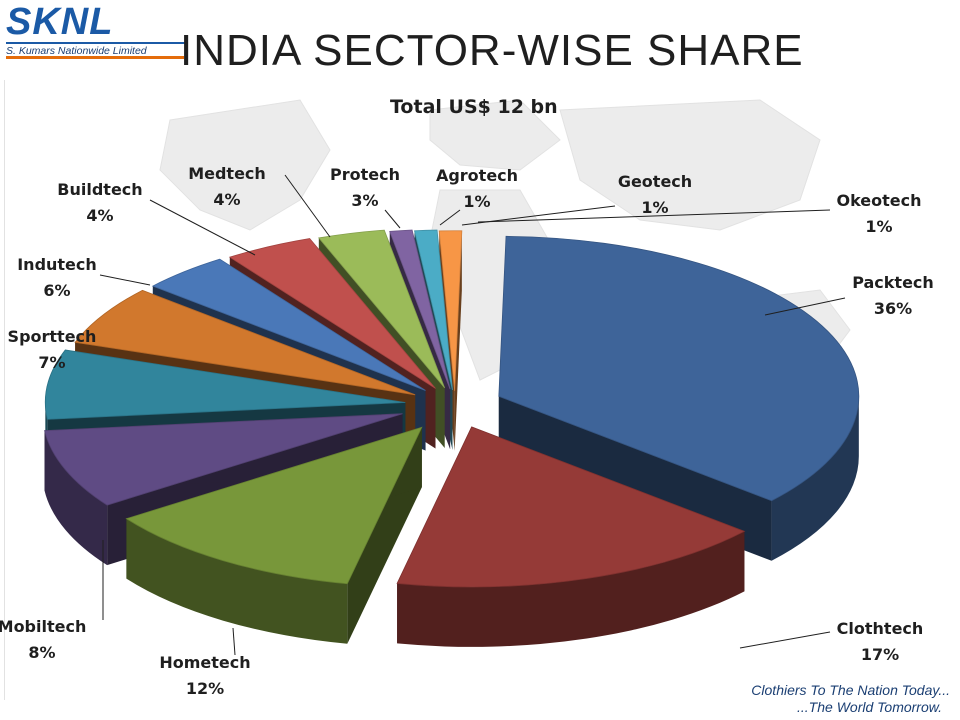 The image size is (960, 720). What do you see at coordinates (95, 57) in the screenshot?
I see `logo-accent-bar` at bounding box center [95, 57].